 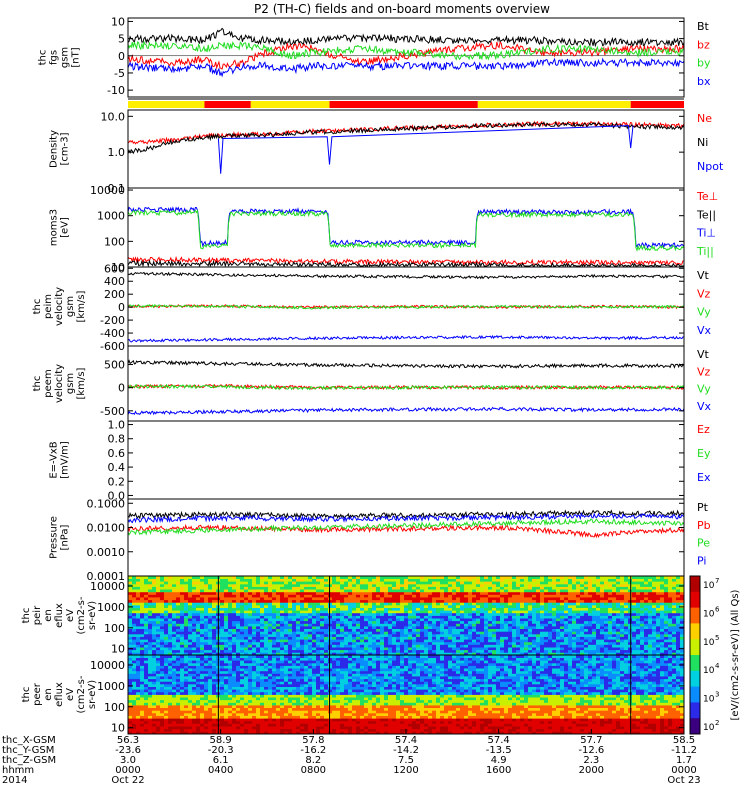 What do you see at coordinates (706, 233) in the screenshot?
I see `temperature-legend-ti: Ti⊥` at bounding box center [706, 233].